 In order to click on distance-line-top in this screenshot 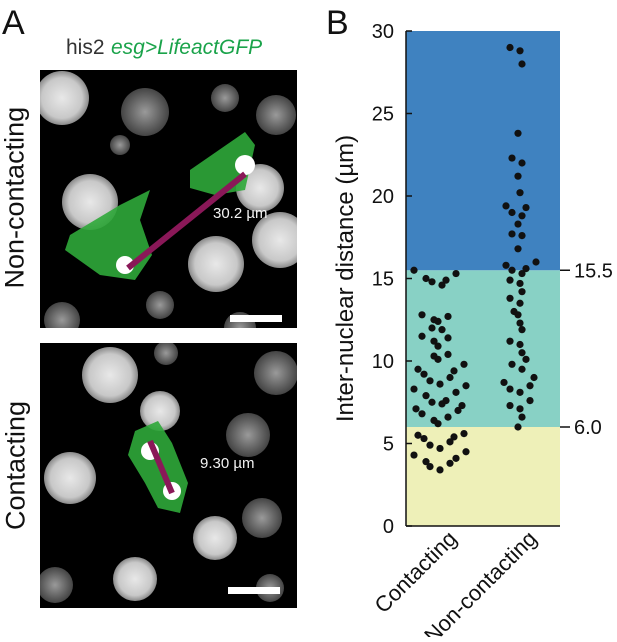, I will do `click(186, 221)`.